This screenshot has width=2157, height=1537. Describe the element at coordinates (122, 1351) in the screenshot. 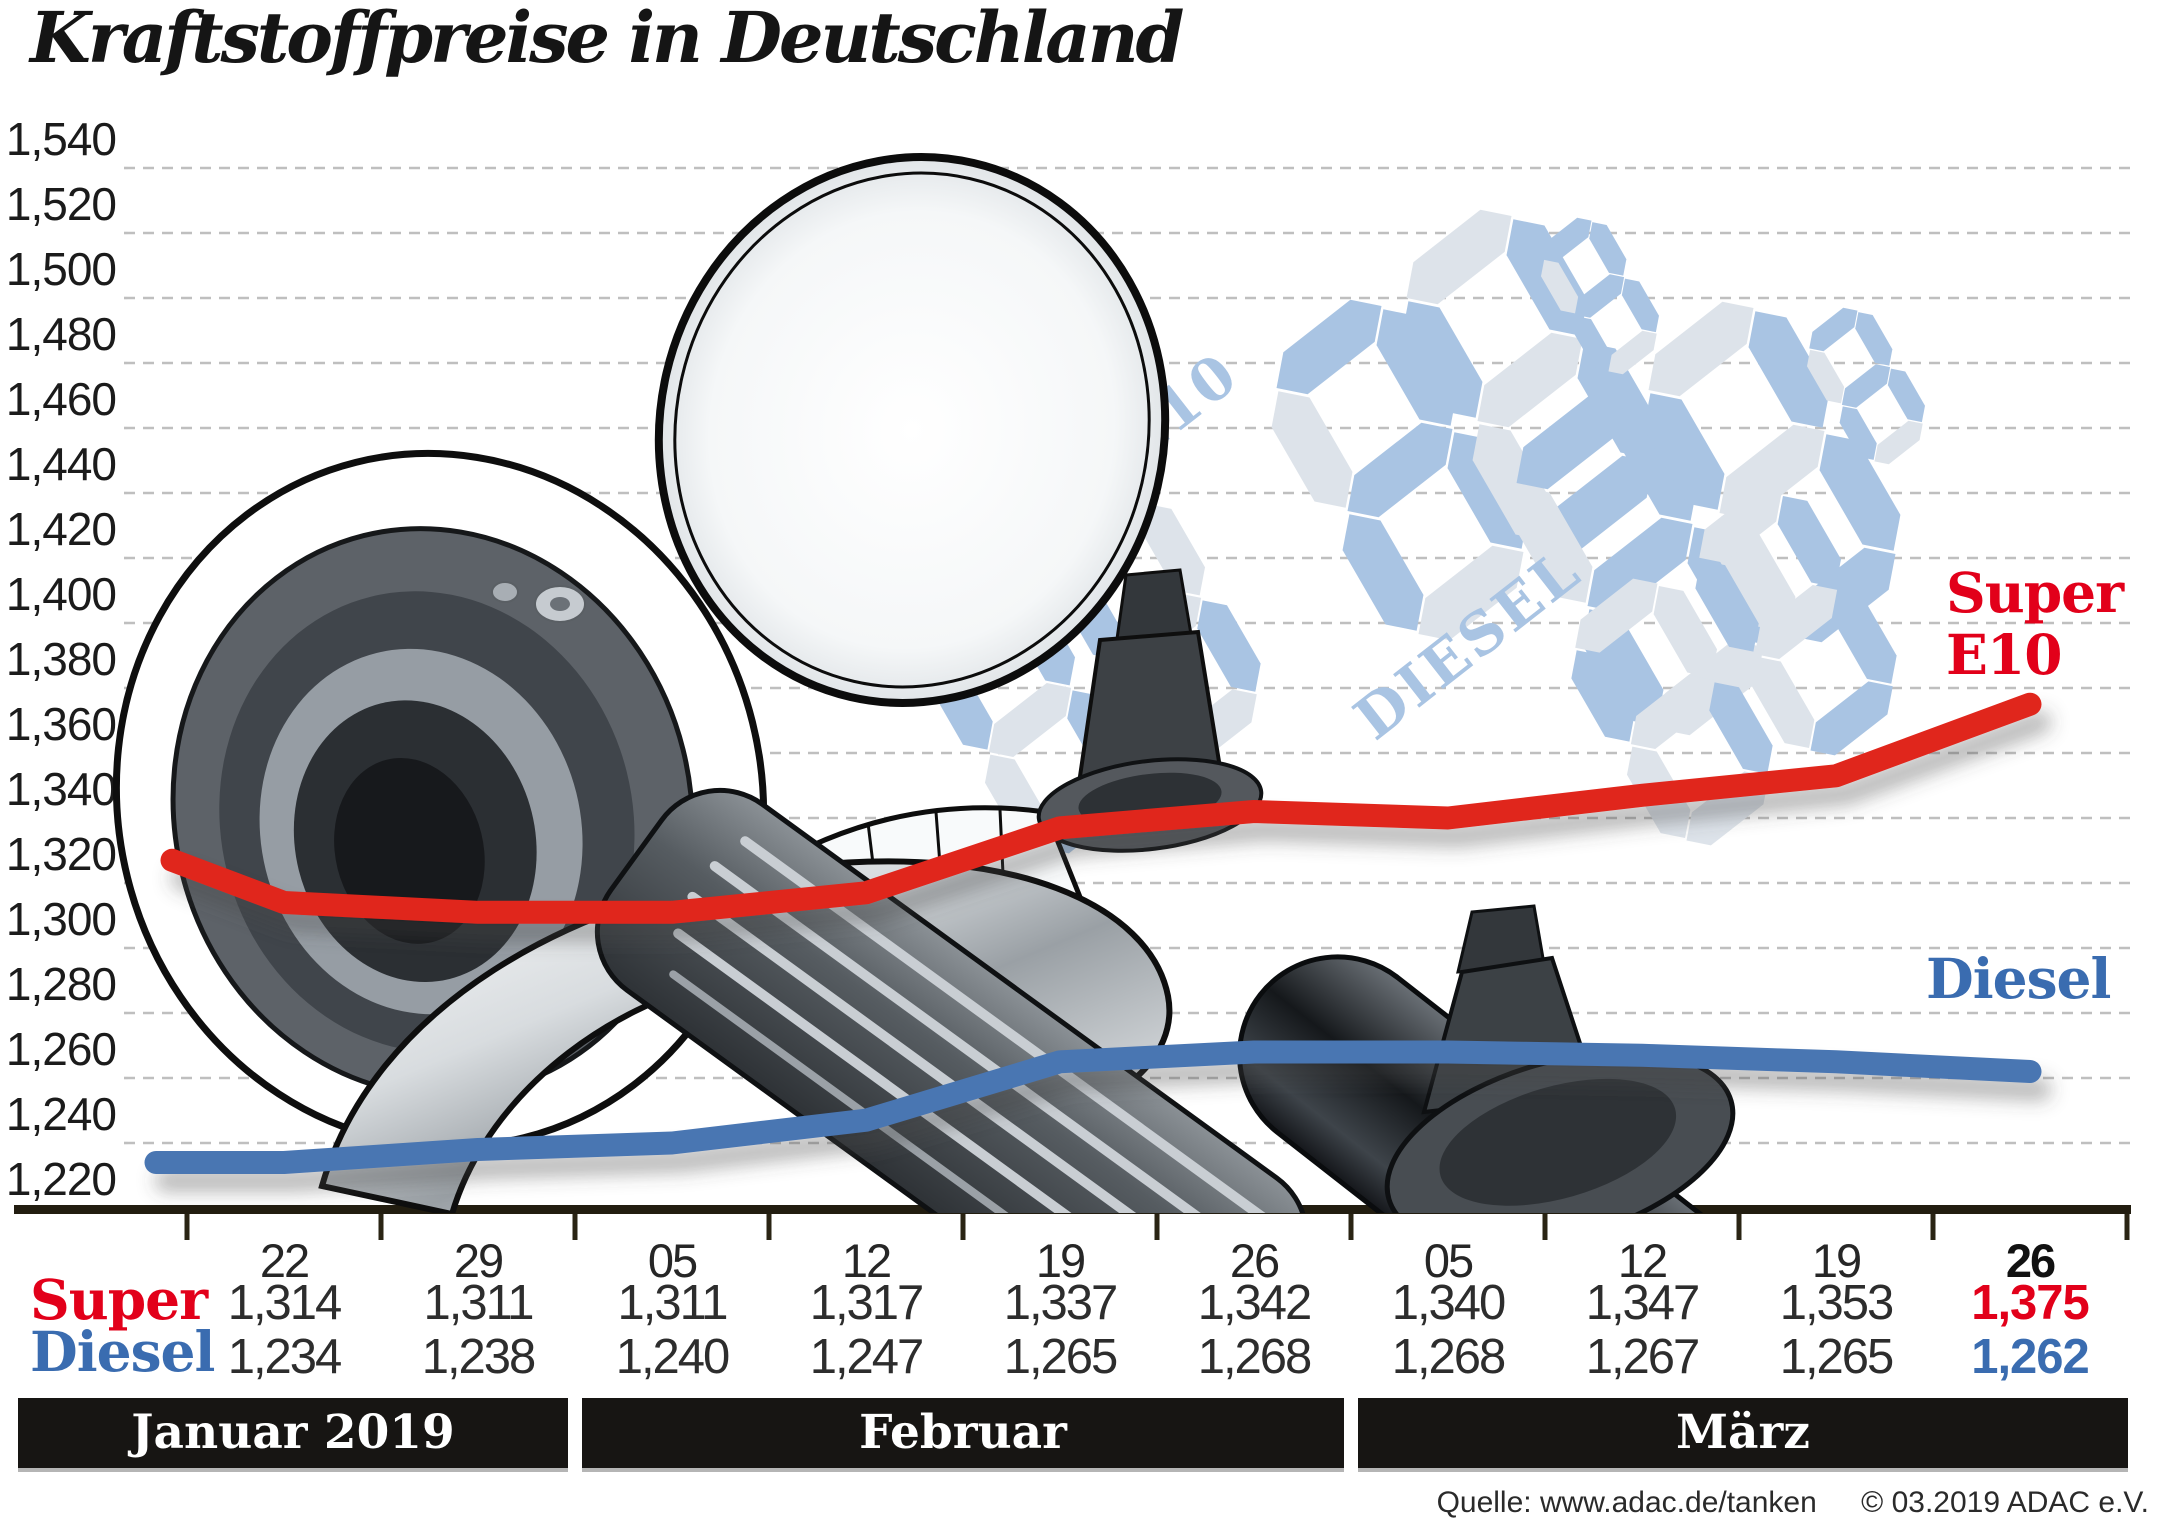

I see `table-row-label-diesel: Diesel` at that location.